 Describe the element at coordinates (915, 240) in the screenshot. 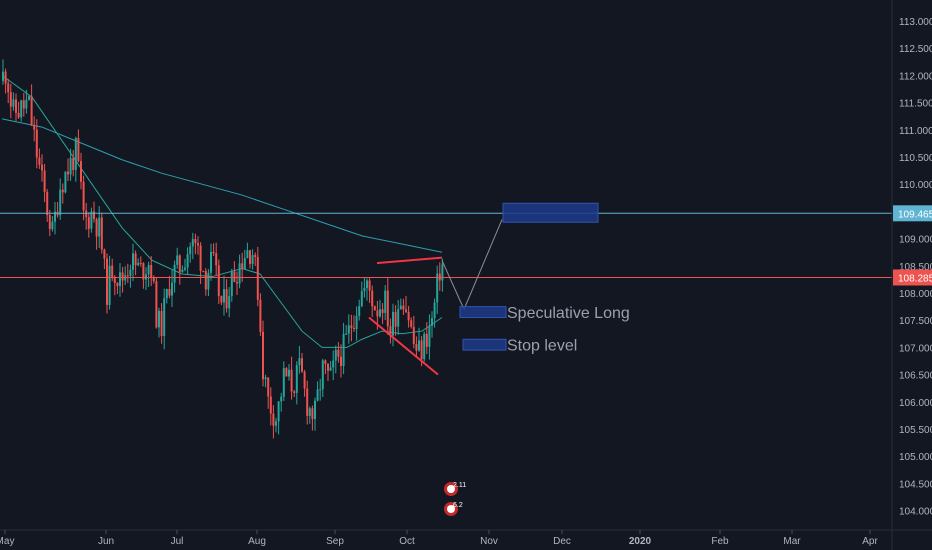

I see `y-tick-label: 109.000` at that location.